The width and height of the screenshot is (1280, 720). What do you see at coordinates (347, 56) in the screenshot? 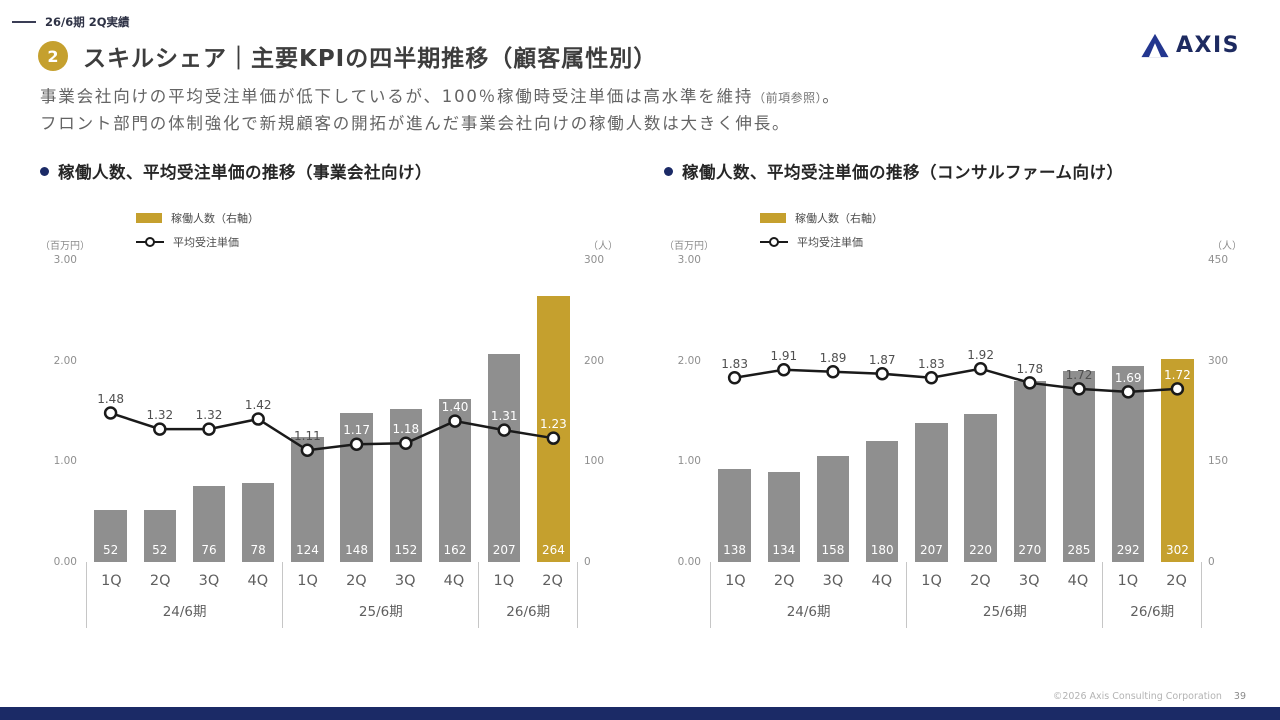
I see `title-row: 2 スキルシェア｜主要KPIの四半期推移（顧客属性別）` at bounding box center [347, 56].